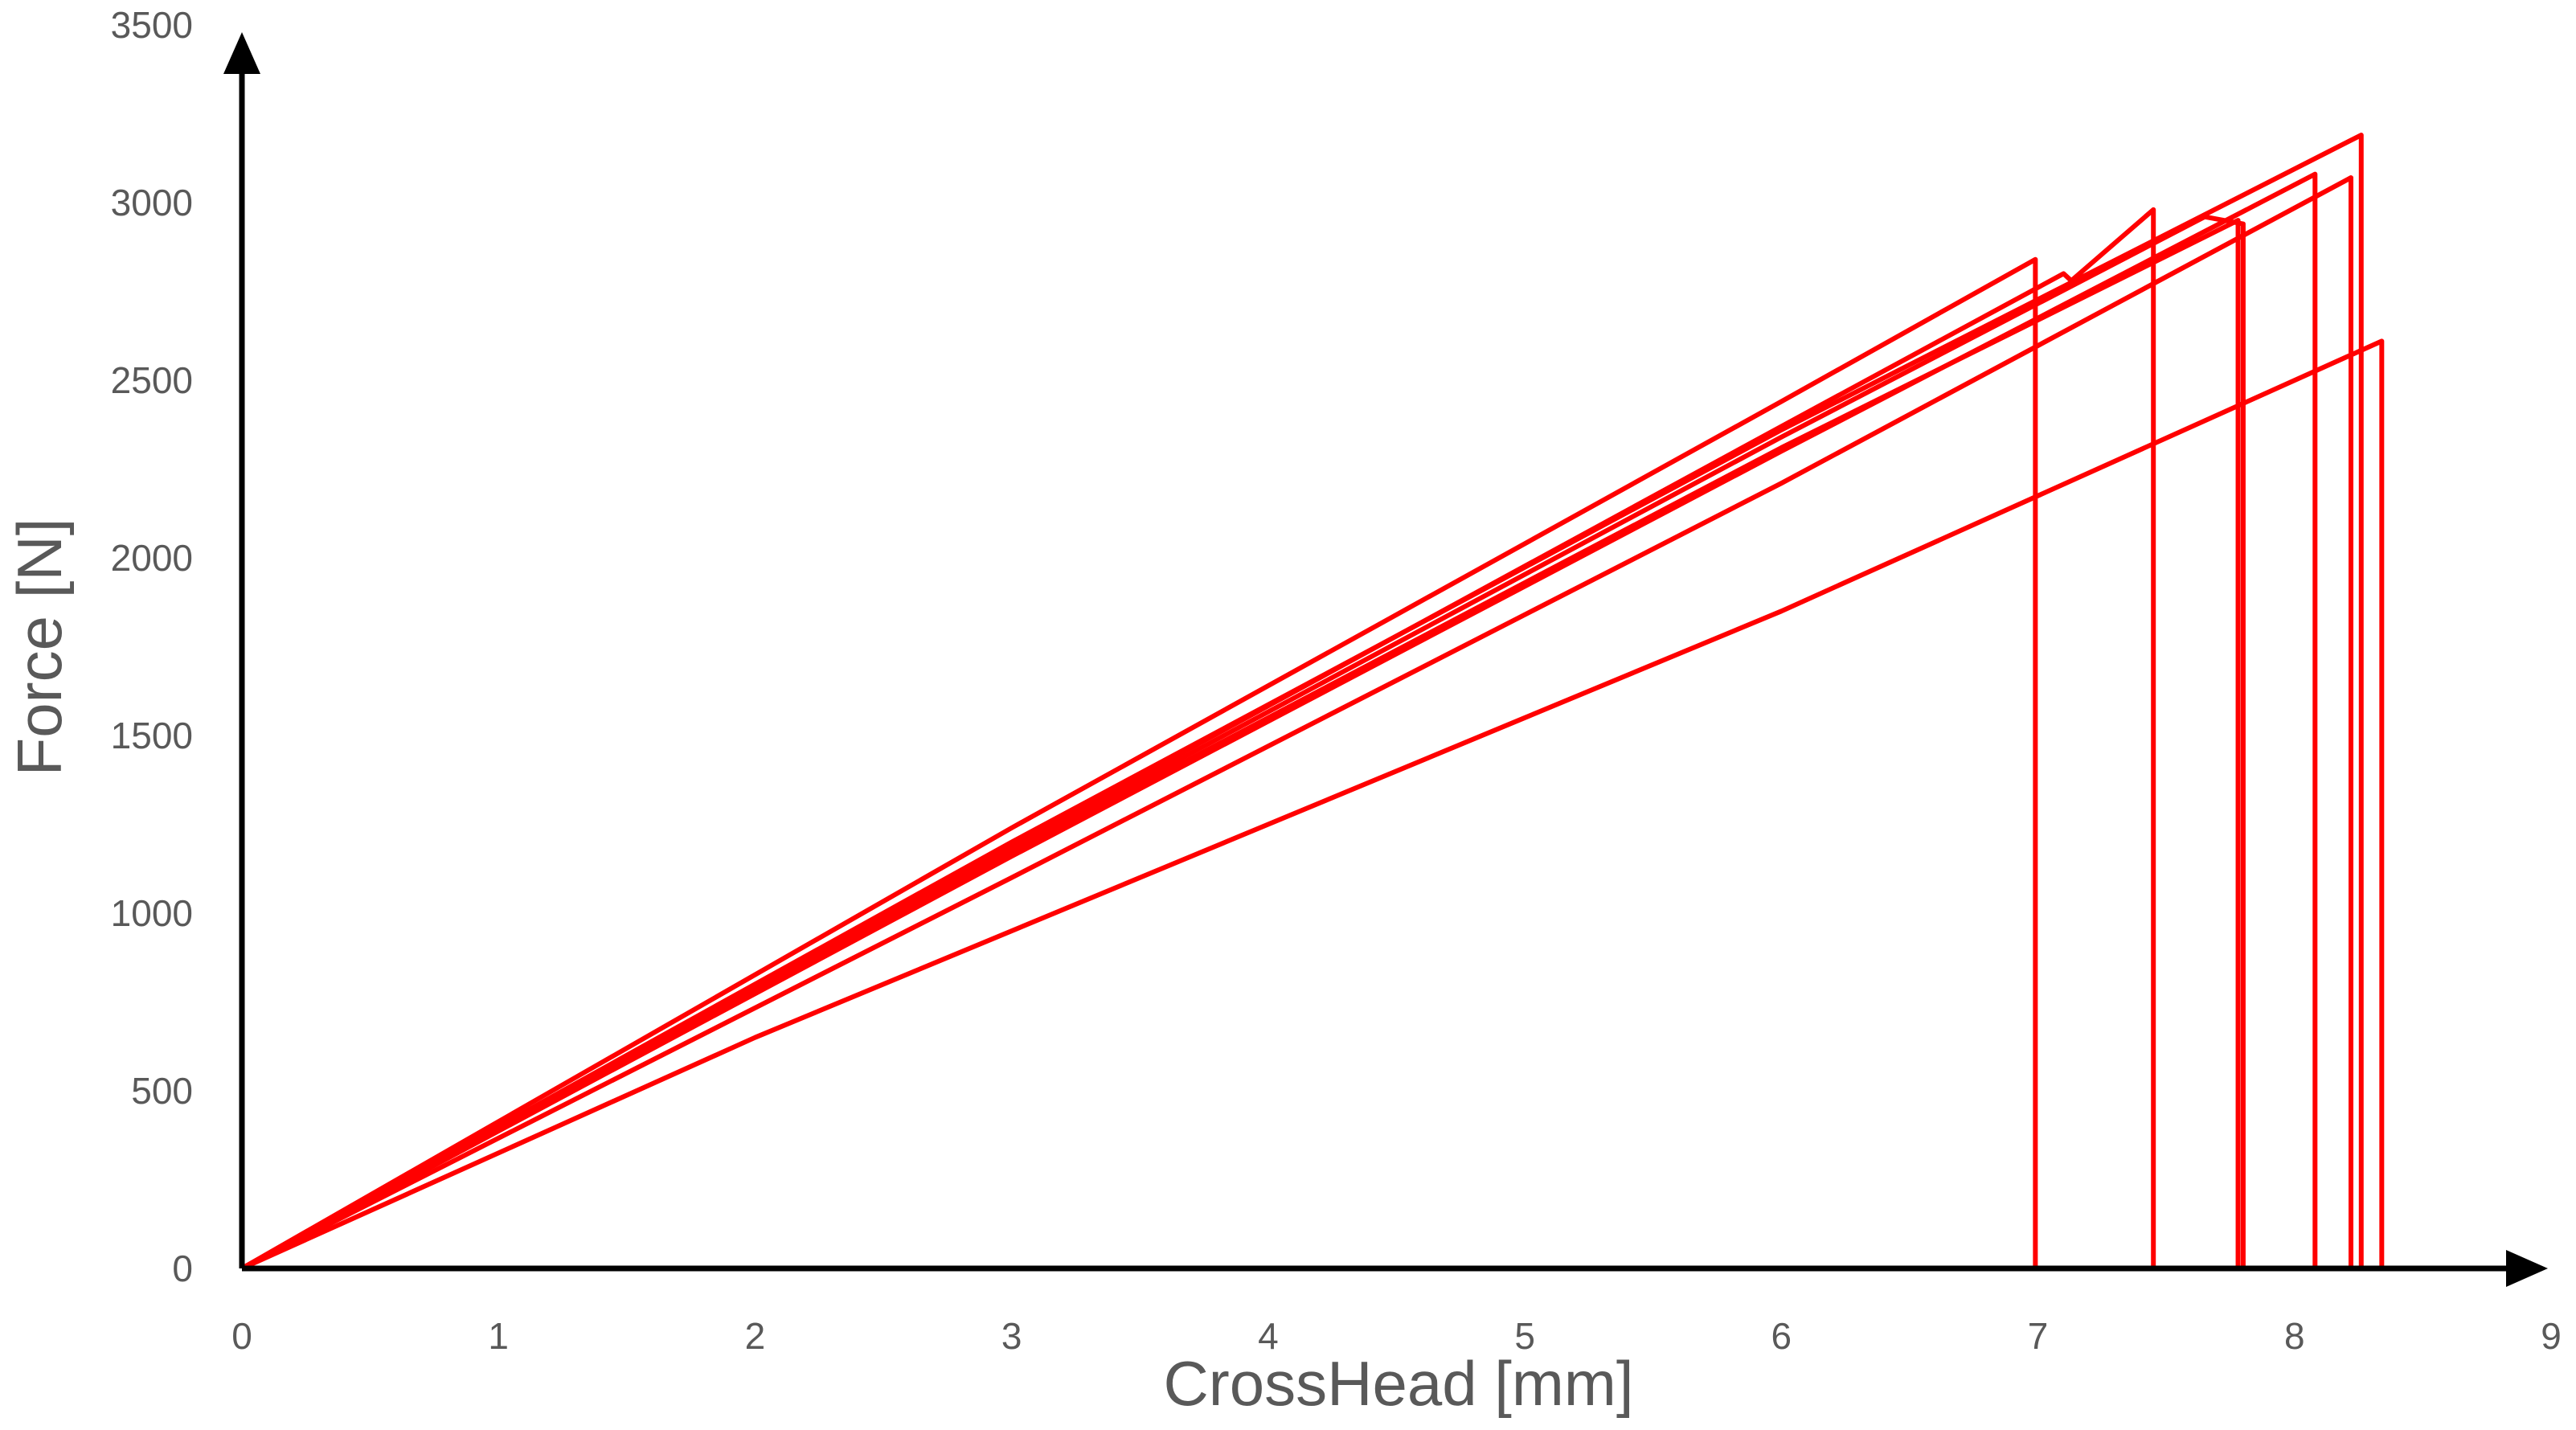  What do you see at coordinates (498, 1336) in the screenshot?
I see `x-tick-label: 1` at bounding box center [498, 1336].